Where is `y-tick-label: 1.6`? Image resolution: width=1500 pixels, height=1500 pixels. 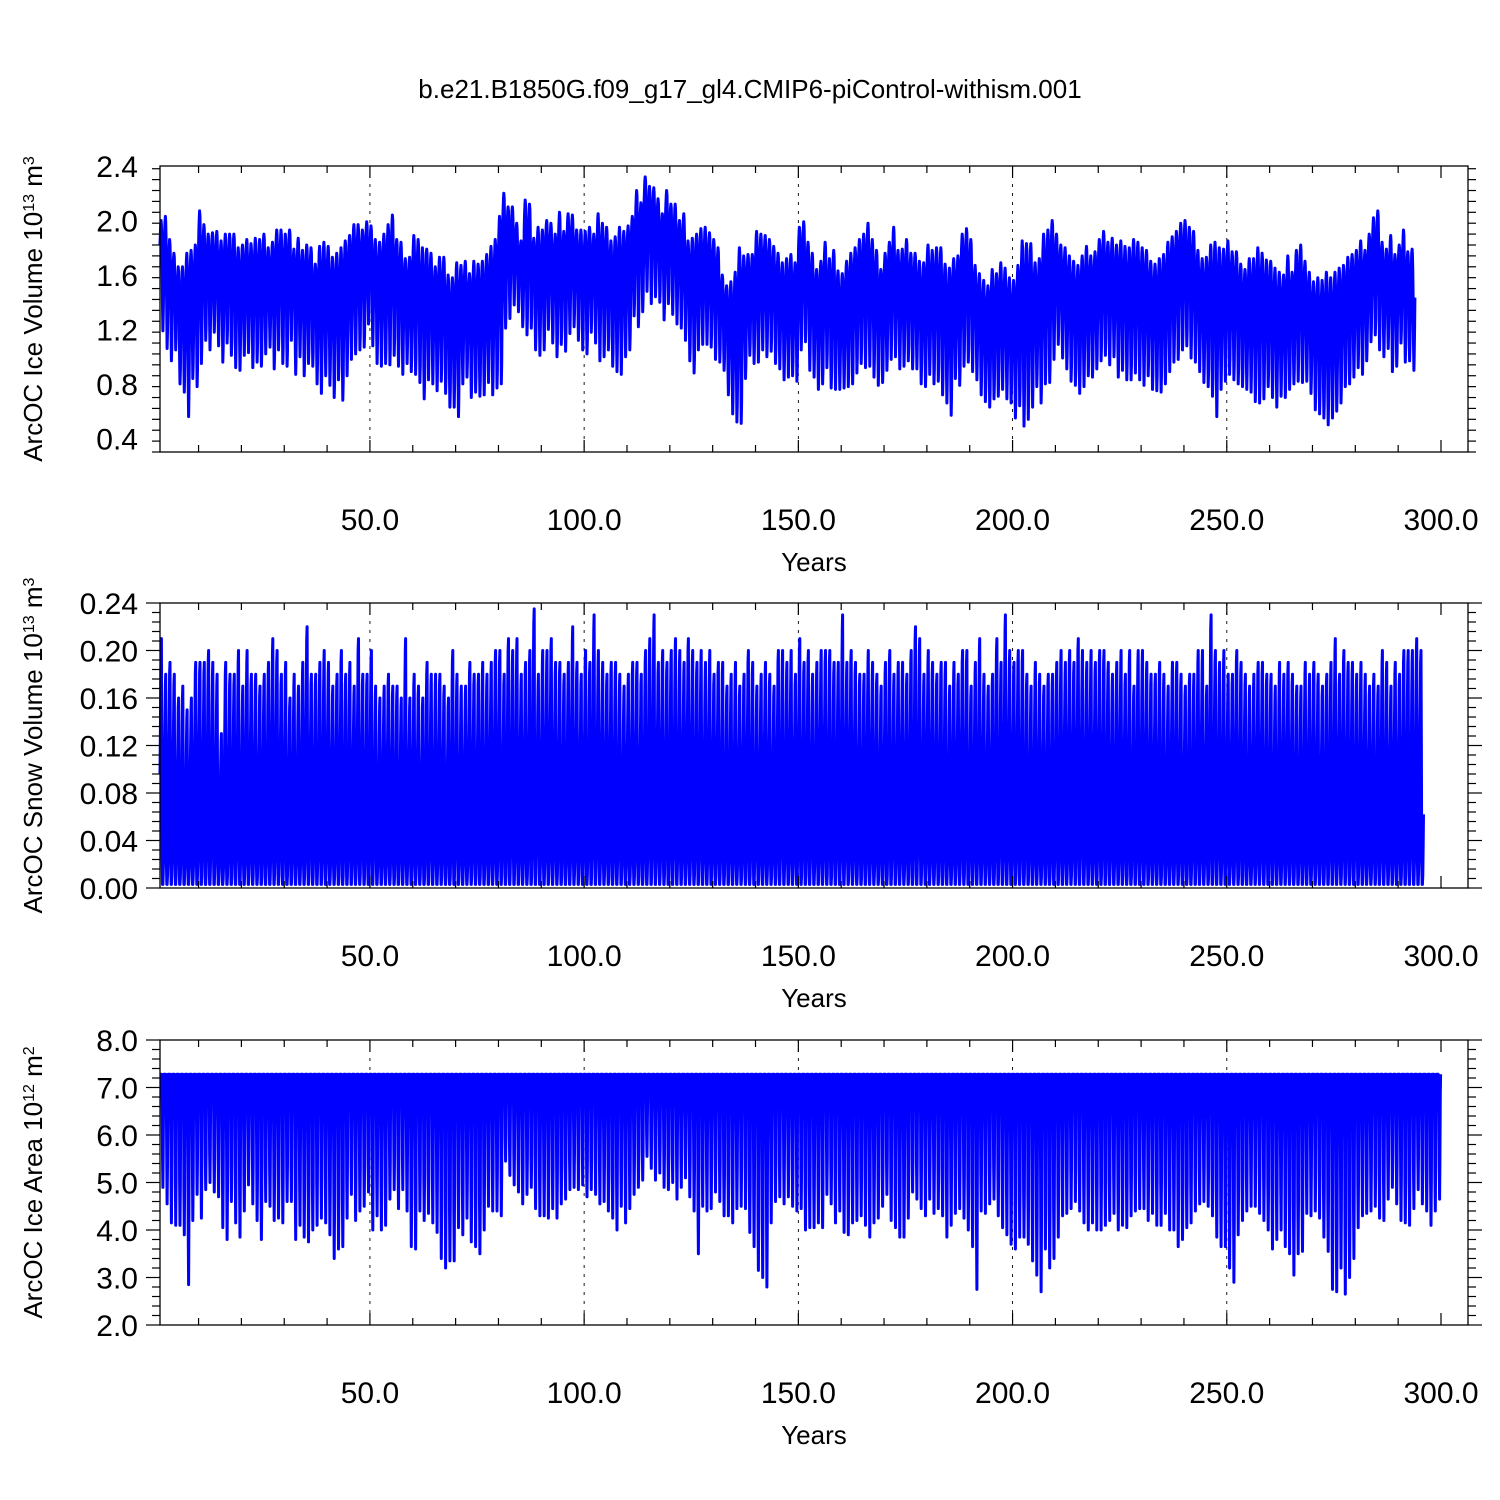
y-tick-label: 1.6 is located at coordinates (117, 276).